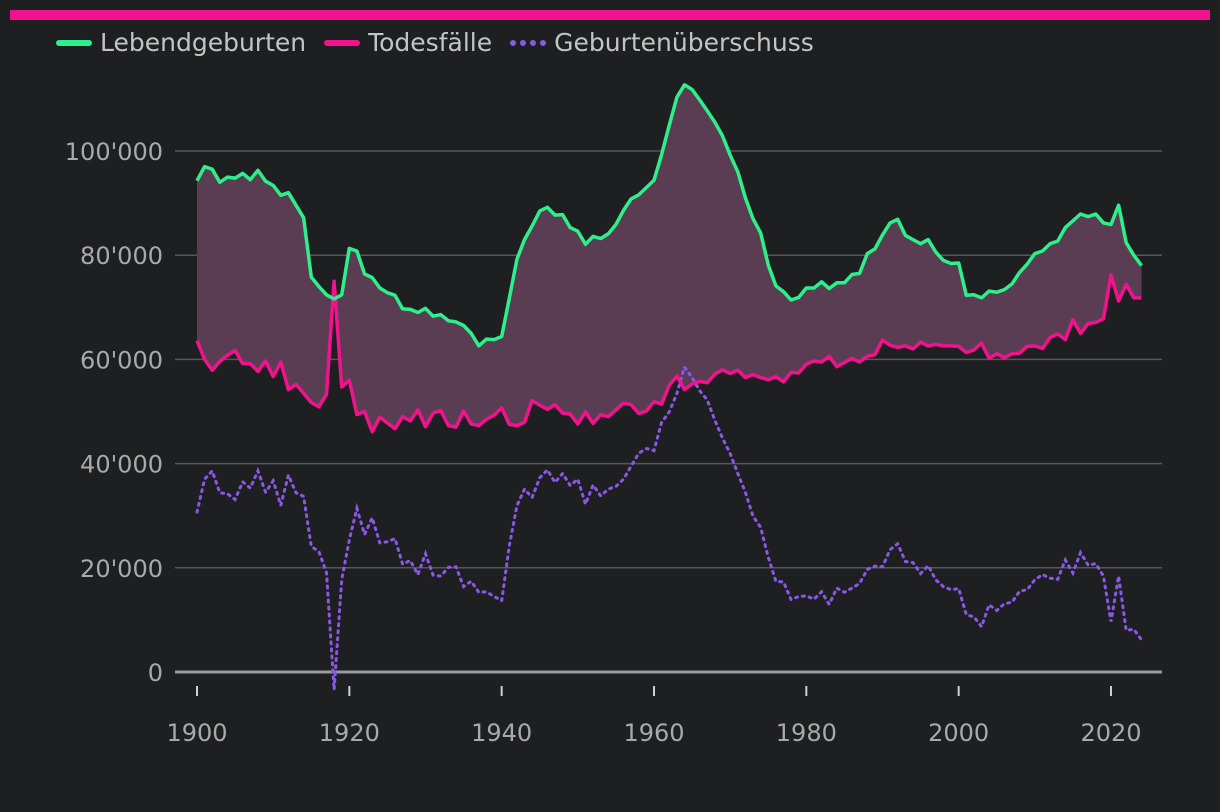  What do you see at coordinates (654, 716) in the screenshot?
I see `x-axis-ticks: 1900 1920 1940 1960 1980 2000 2020` at bounding box center [654, 716].